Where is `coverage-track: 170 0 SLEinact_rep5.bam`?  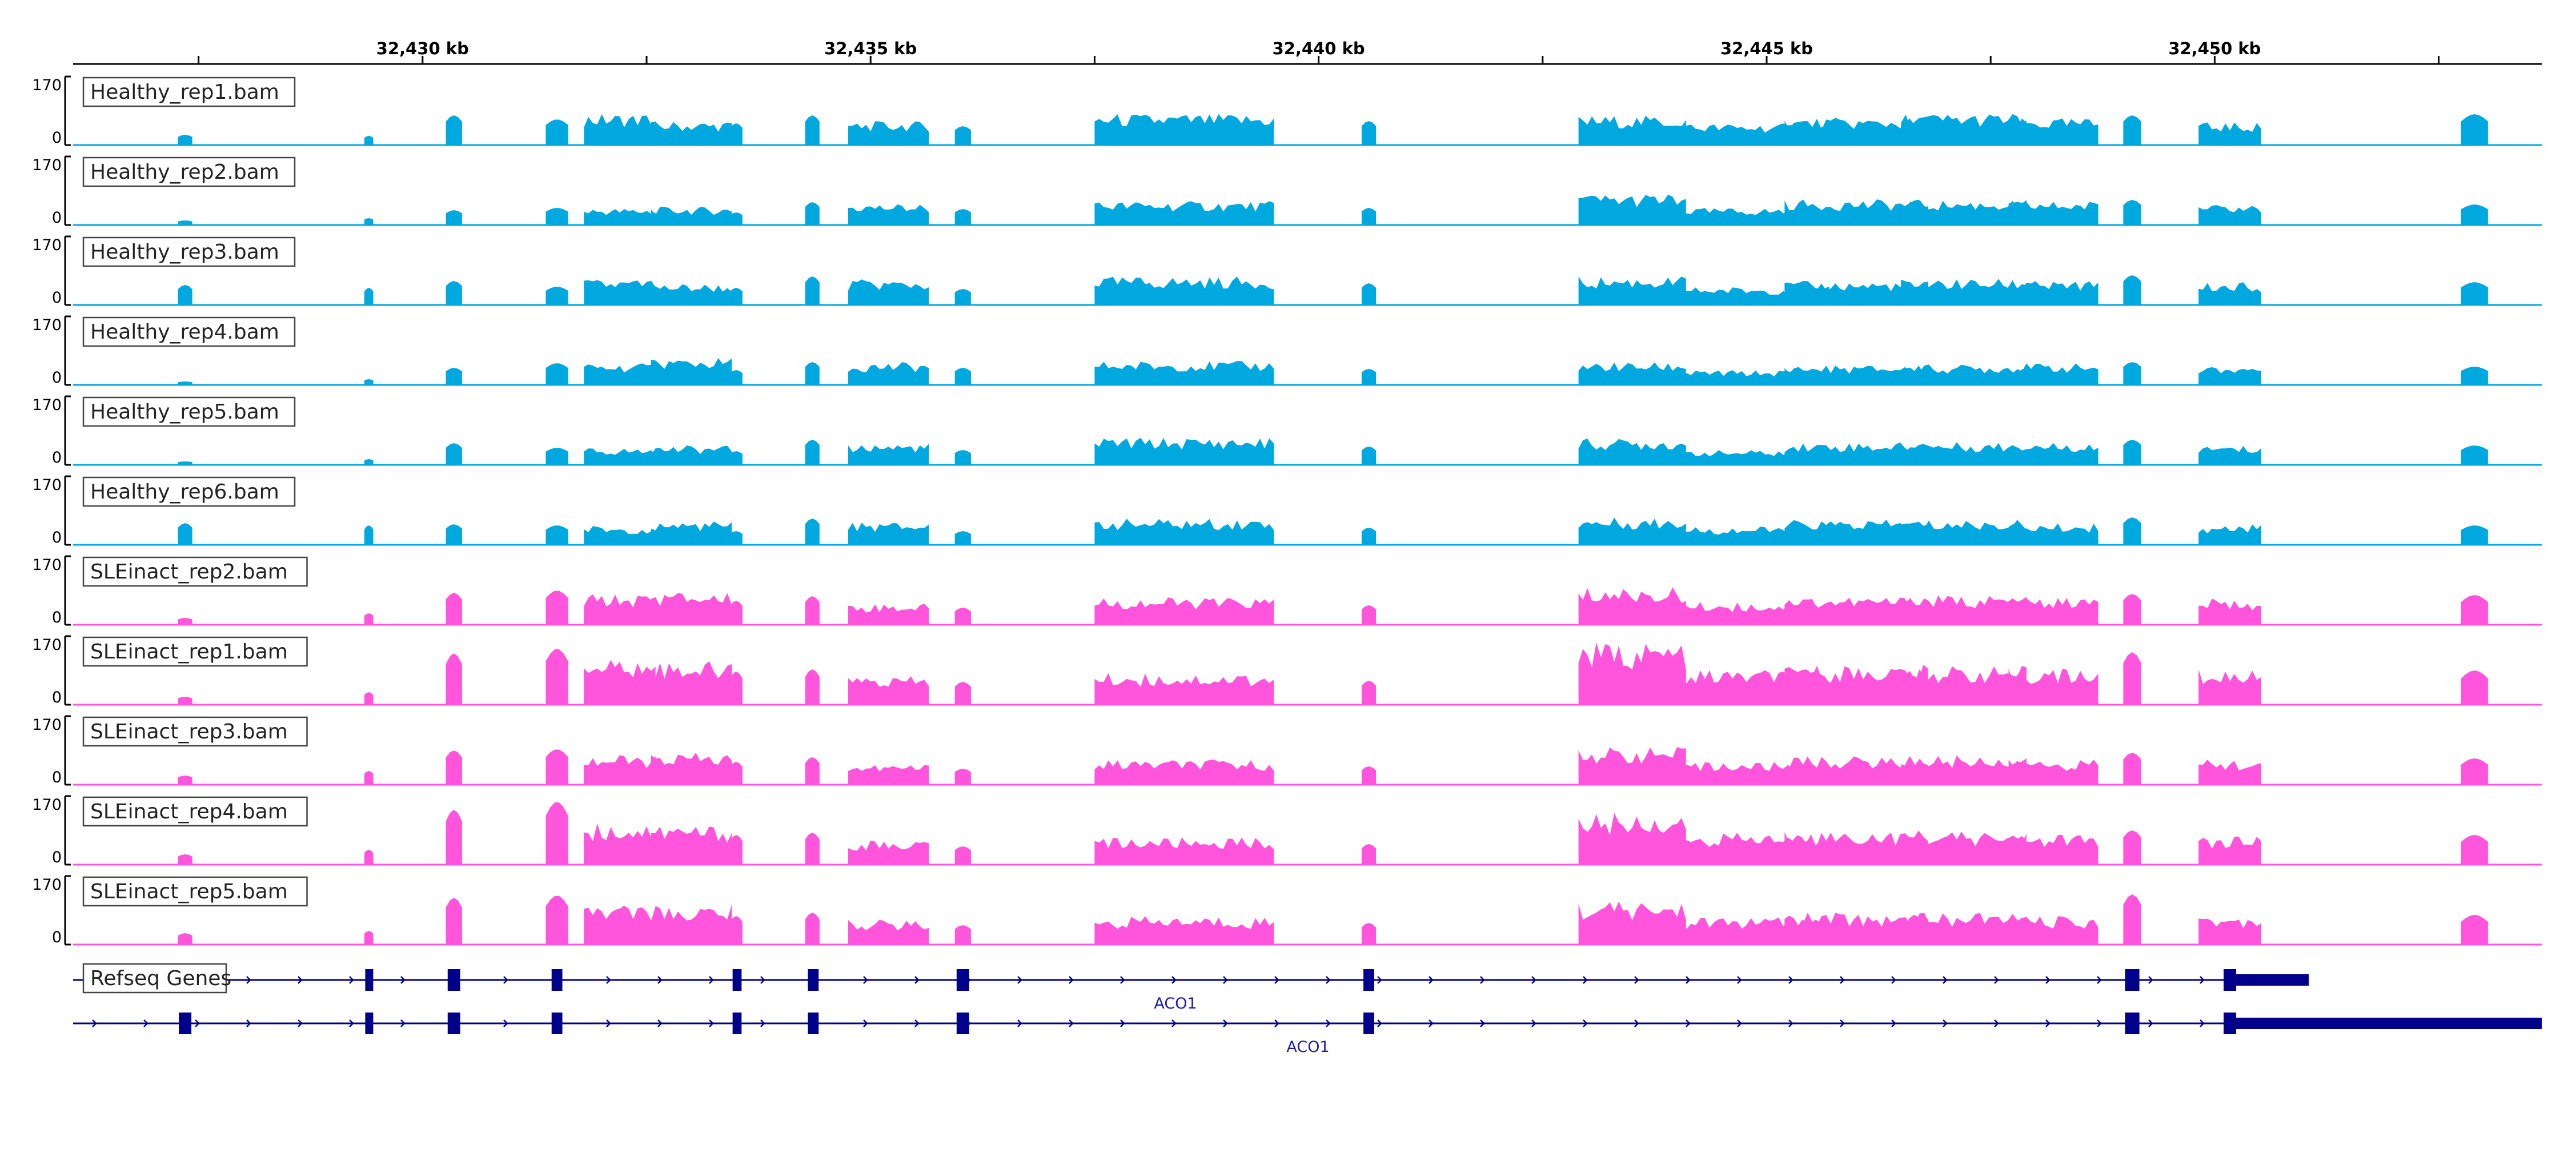
coverage-track: 170 0 SLEinact_rep5.bam is located at coordinates (1287, 911).